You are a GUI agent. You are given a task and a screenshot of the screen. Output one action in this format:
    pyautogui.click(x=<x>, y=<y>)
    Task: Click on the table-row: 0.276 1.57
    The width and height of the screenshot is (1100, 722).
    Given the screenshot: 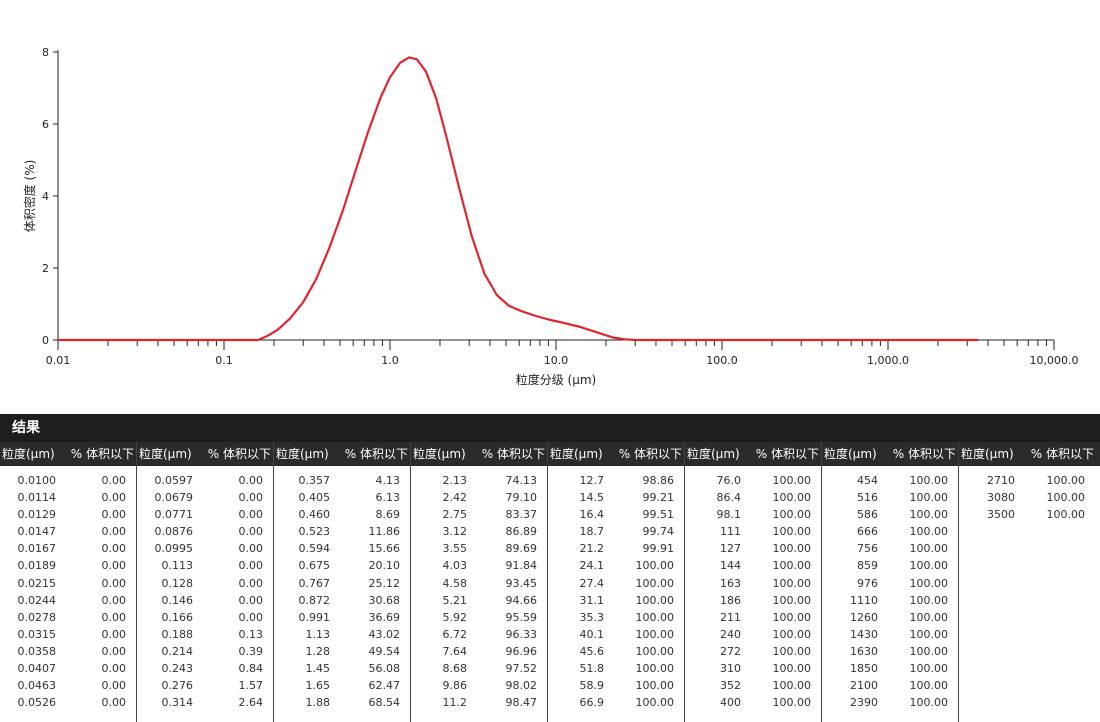 What is the action you would take?
    pyautogui.click(x=205, y=685)
    